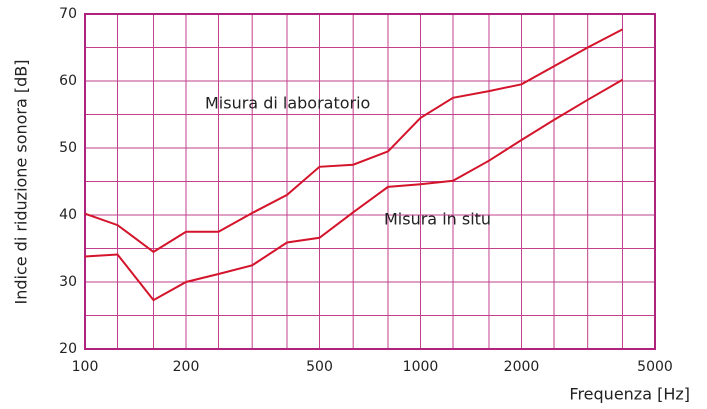 The image size is (707, 409). What do you see at coordinates (68, 349) in the screenshot?
I see `y-tick-label: 20` at bounding box center [68, 349].